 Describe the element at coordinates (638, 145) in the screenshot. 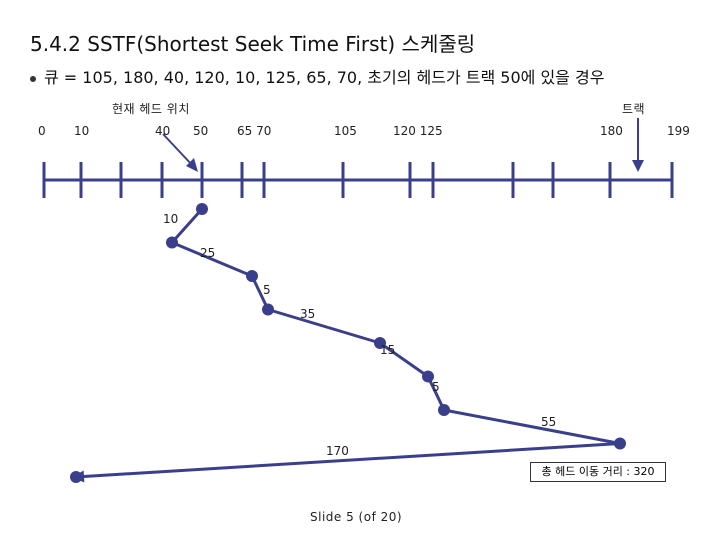

I see `track-pointer-arrow` at that location.